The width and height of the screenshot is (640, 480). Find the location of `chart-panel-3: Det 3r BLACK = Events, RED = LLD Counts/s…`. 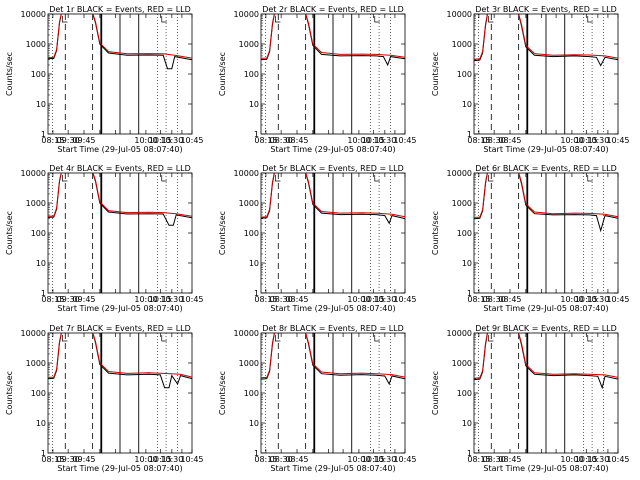

chart-panel-3: Det 3r BLACK = Events, RED = LLD Counts/s… is located at coordinates (530, 79).